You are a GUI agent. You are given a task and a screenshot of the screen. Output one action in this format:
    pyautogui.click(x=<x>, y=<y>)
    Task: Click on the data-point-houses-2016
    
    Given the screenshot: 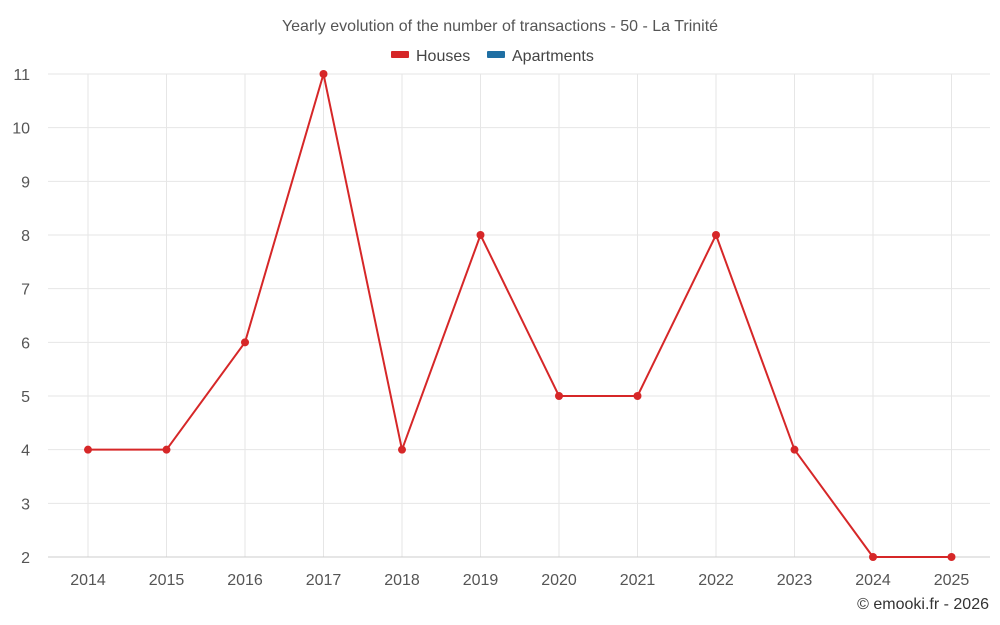 What is the action you would take?
    pyautogui.click(x=245, y=342)
    